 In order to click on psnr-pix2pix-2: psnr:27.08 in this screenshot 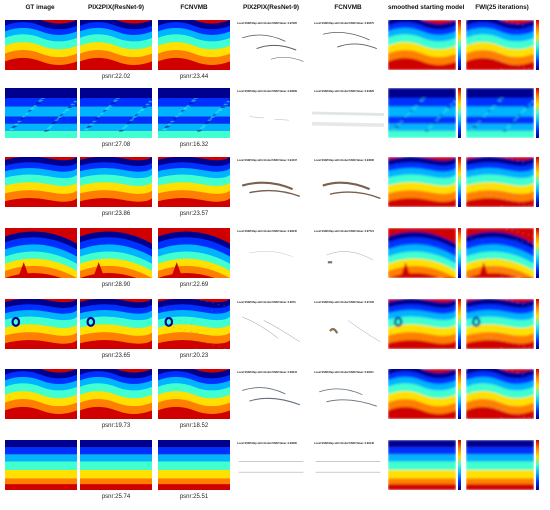, I will do `click(116, 145)`.